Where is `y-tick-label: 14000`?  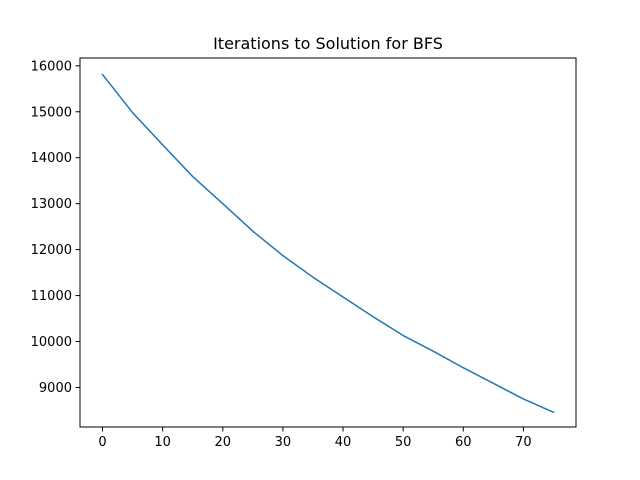 y-tick-label: 14000 is located at coordinates (51, 158).